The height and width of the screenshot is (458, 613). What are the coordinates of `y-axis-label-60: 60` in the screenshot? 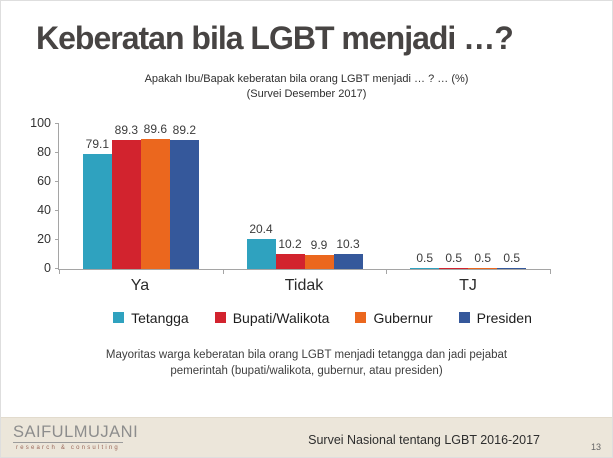 It's located at (44, 181).